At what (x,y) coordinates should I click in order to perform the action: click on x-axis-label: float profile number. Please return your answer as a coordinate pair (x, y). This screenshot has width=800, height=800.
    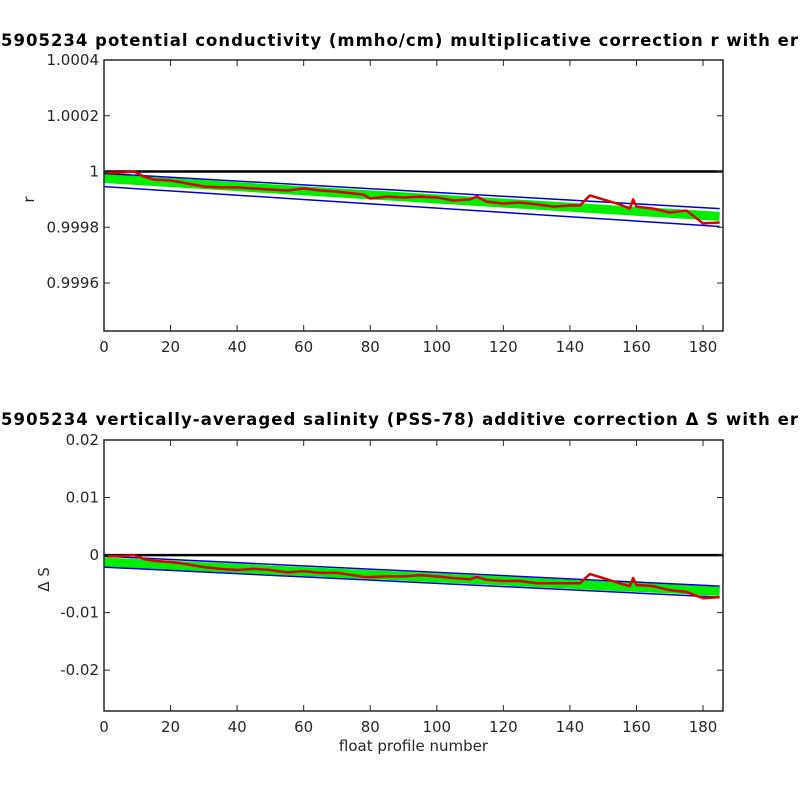
    Looking at the image, I should click on (414, 746).